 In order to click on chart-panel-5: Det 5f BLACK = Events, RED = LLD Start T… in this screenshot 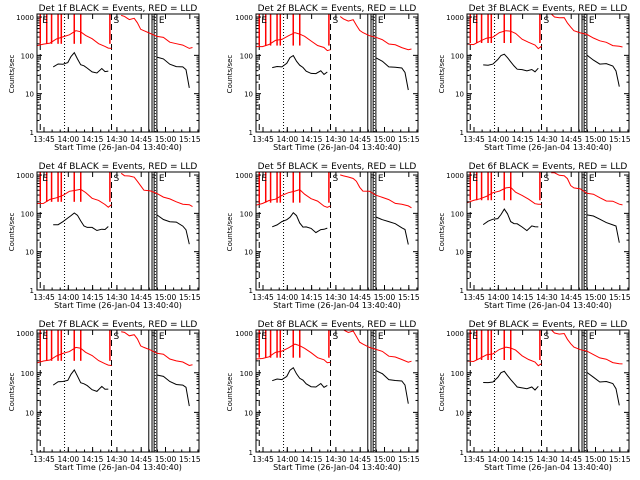, I will do `click(323, 236)`.